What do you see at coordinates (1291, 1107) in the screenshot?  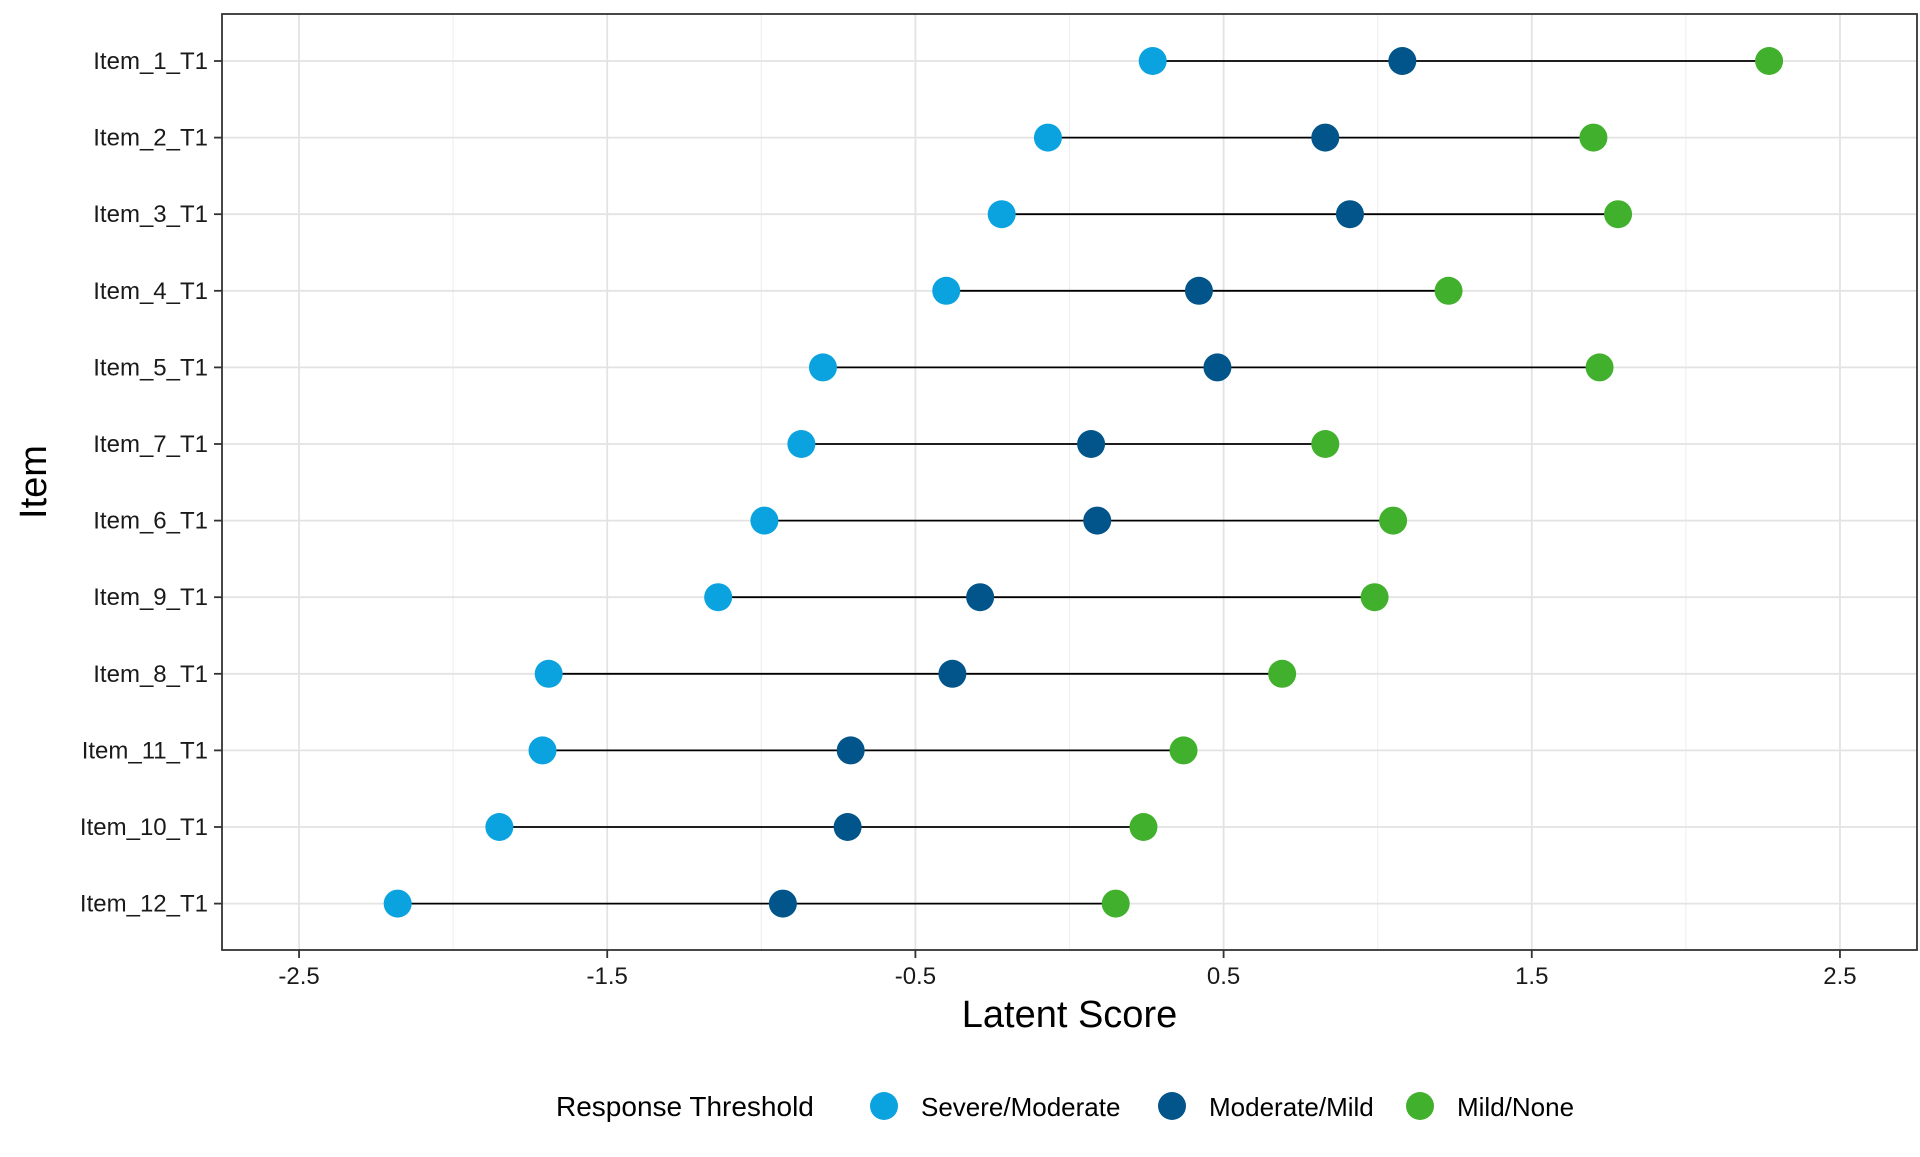 I see `legend-label: Moderate/Mild` at bounding box center [1291, 1107].